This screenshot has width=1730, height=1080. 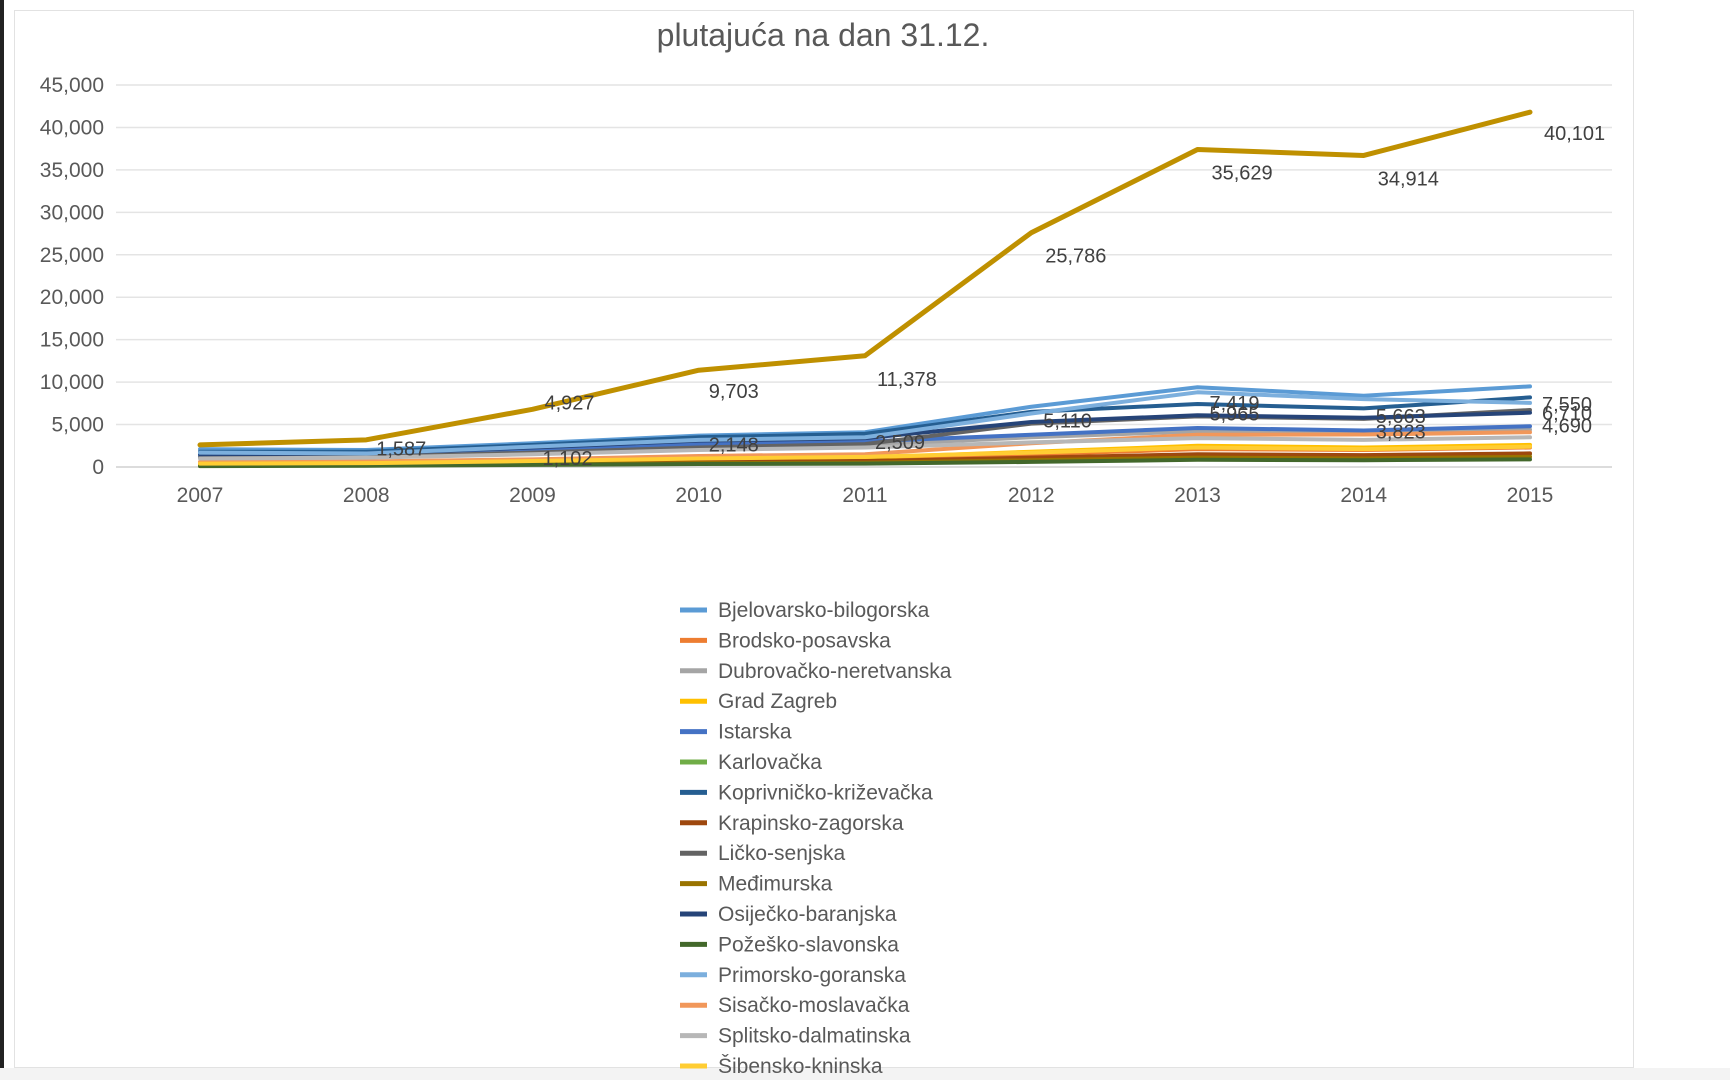 What do you see at coordinates (907, 380) in the screenshot?
I see `data-label: 11,378` at bounding box center [907, 380].